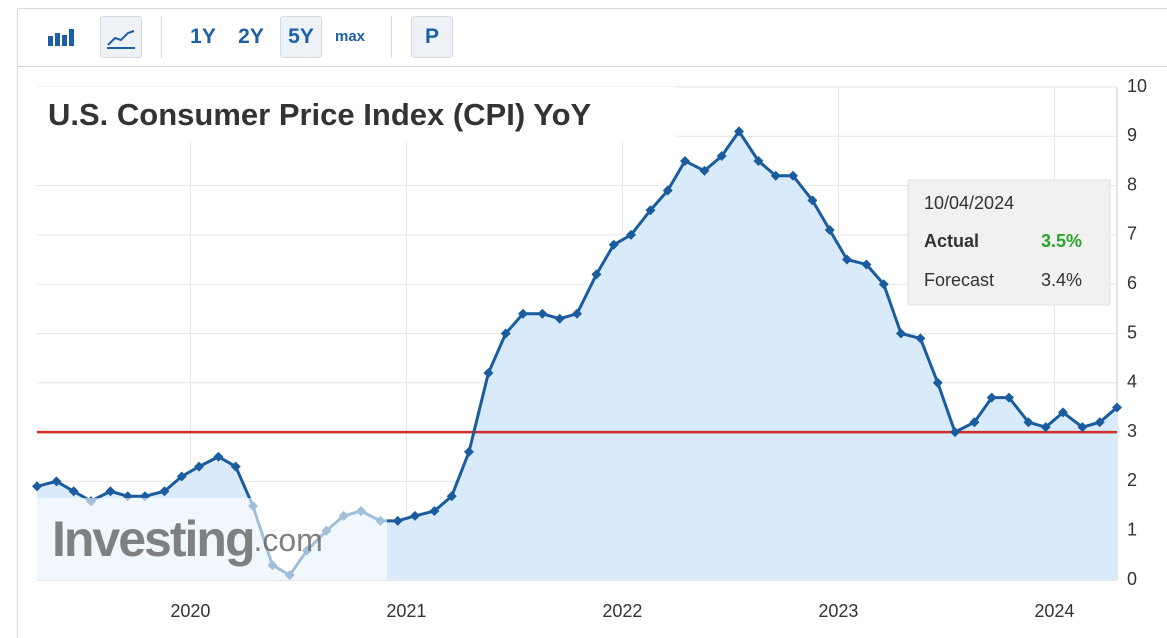 Image resolution: width=1167 pixels, height=638 pixels. I want to click on y-tick-label: 9, so click(1132, 135).